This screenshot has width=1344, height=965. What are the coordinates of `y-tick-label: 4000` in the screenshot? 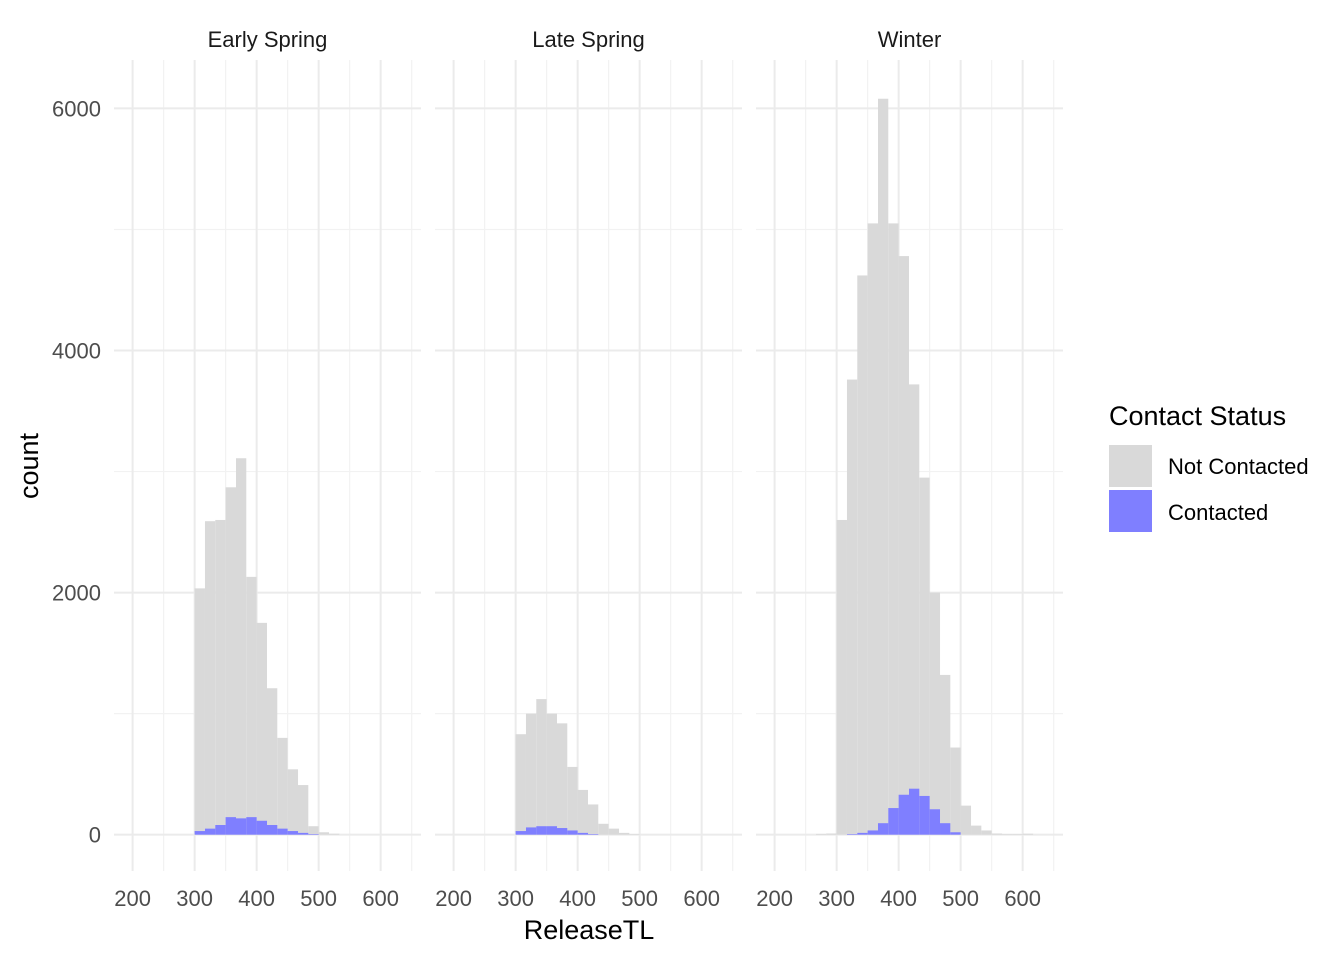 It's located at (76, 351).